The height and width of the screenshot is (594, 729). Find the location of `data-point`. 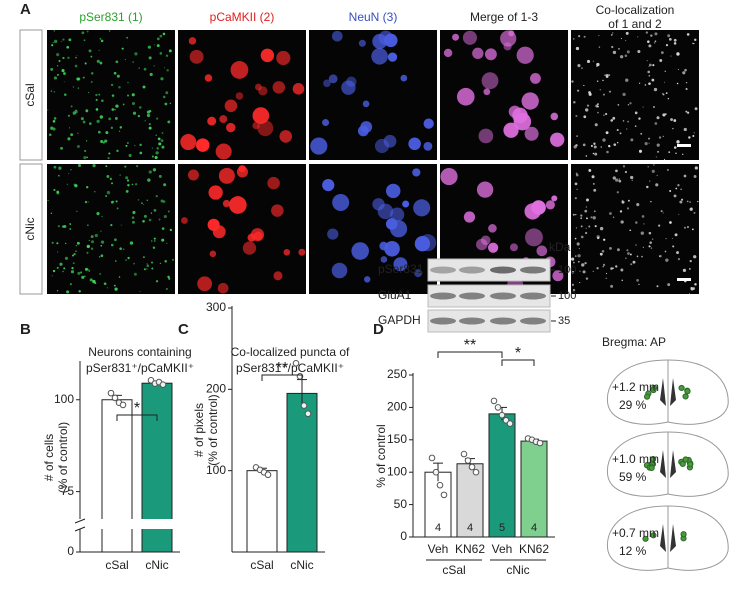

data-point is located at coordinates (304, 405).